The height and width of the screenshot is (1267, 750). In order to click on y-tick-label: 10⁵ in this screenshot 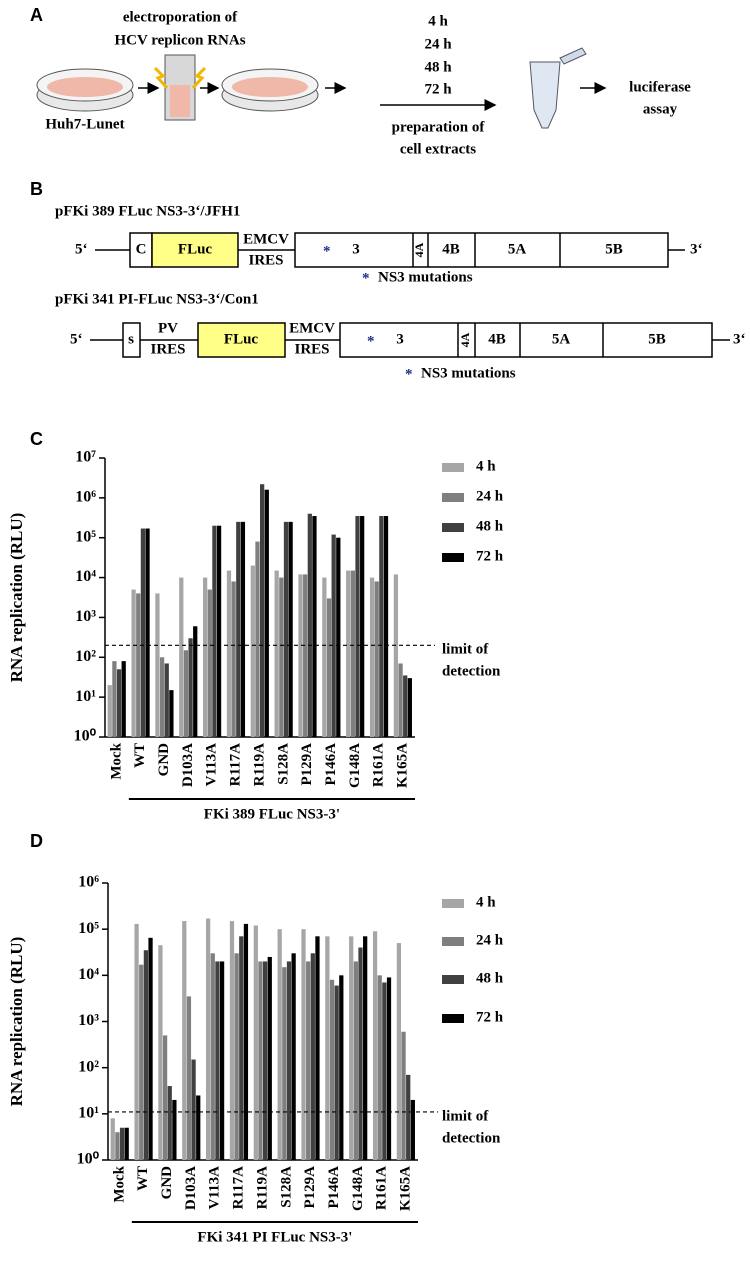, I will do `click(85, 536)`.